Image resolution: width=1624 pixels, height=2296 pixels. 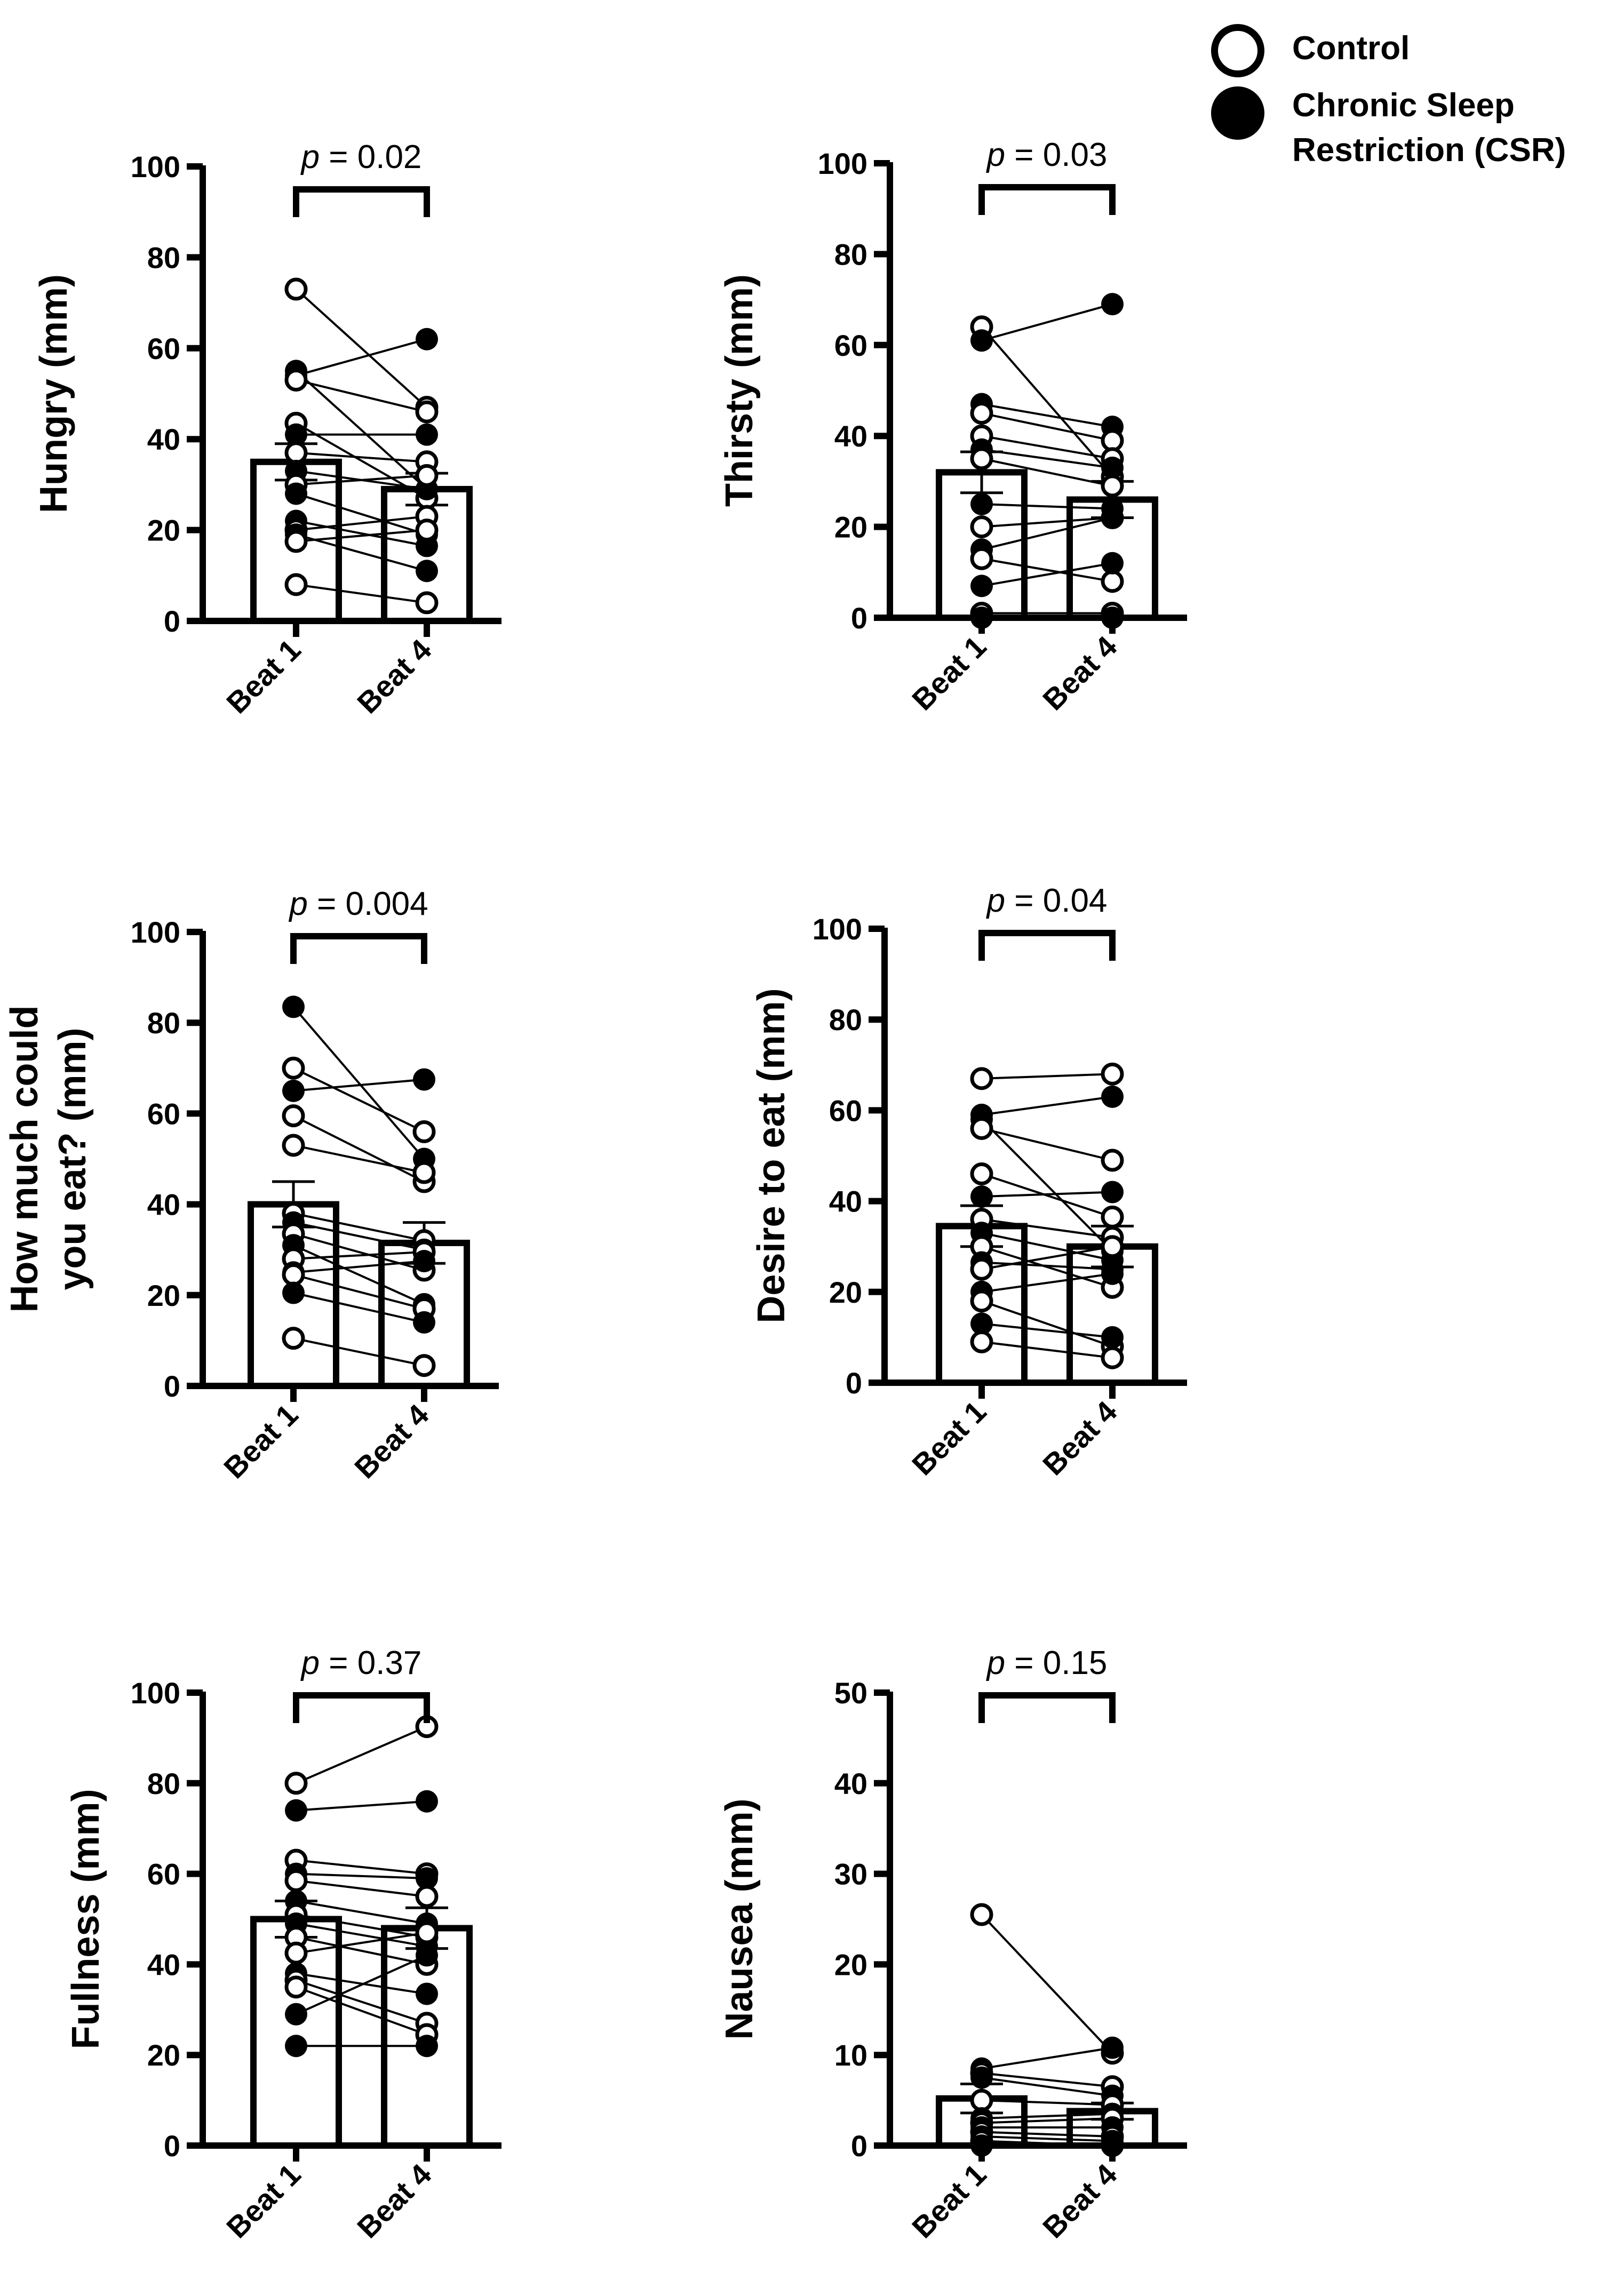 I want to click on legend-label-csr: Chronic Sleep Restriction (CSR), so click(x=1429, y=128).